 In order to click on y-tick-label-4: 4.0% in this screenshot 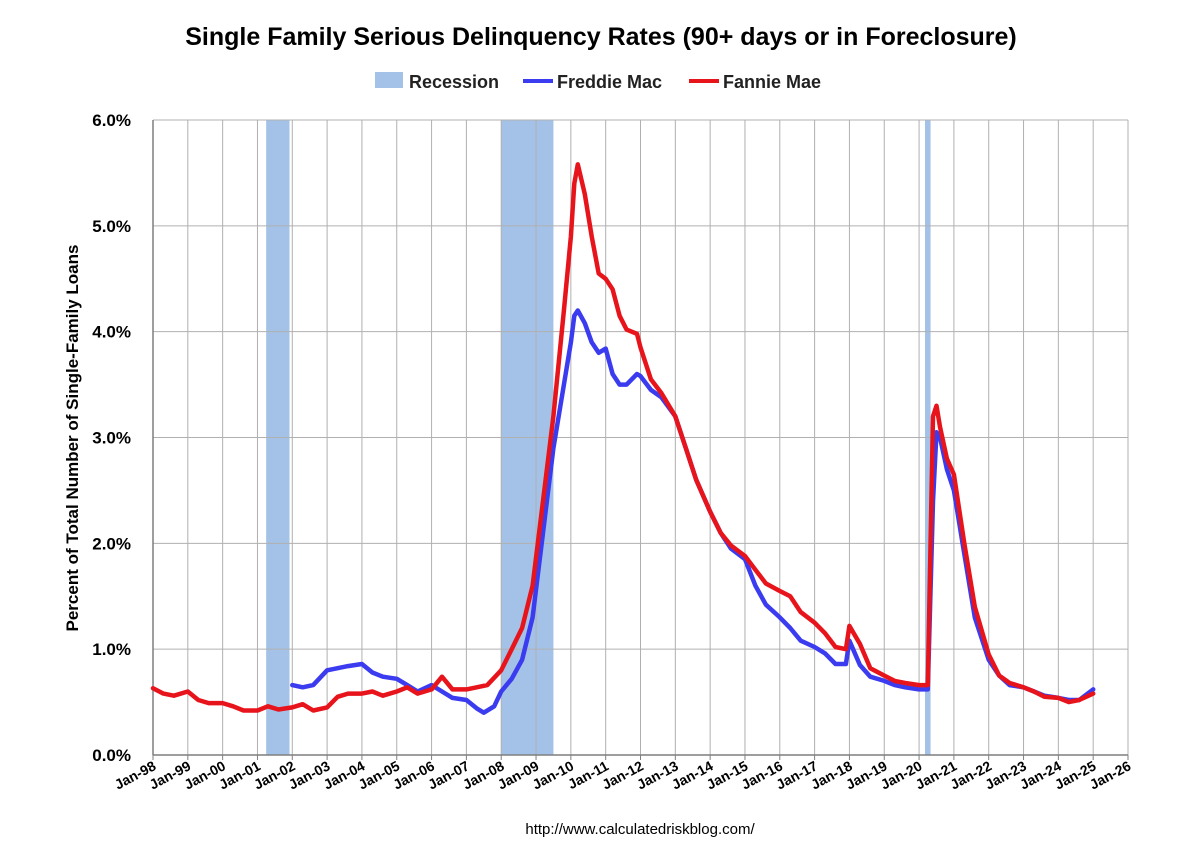, I will do `click(111, 332)`.